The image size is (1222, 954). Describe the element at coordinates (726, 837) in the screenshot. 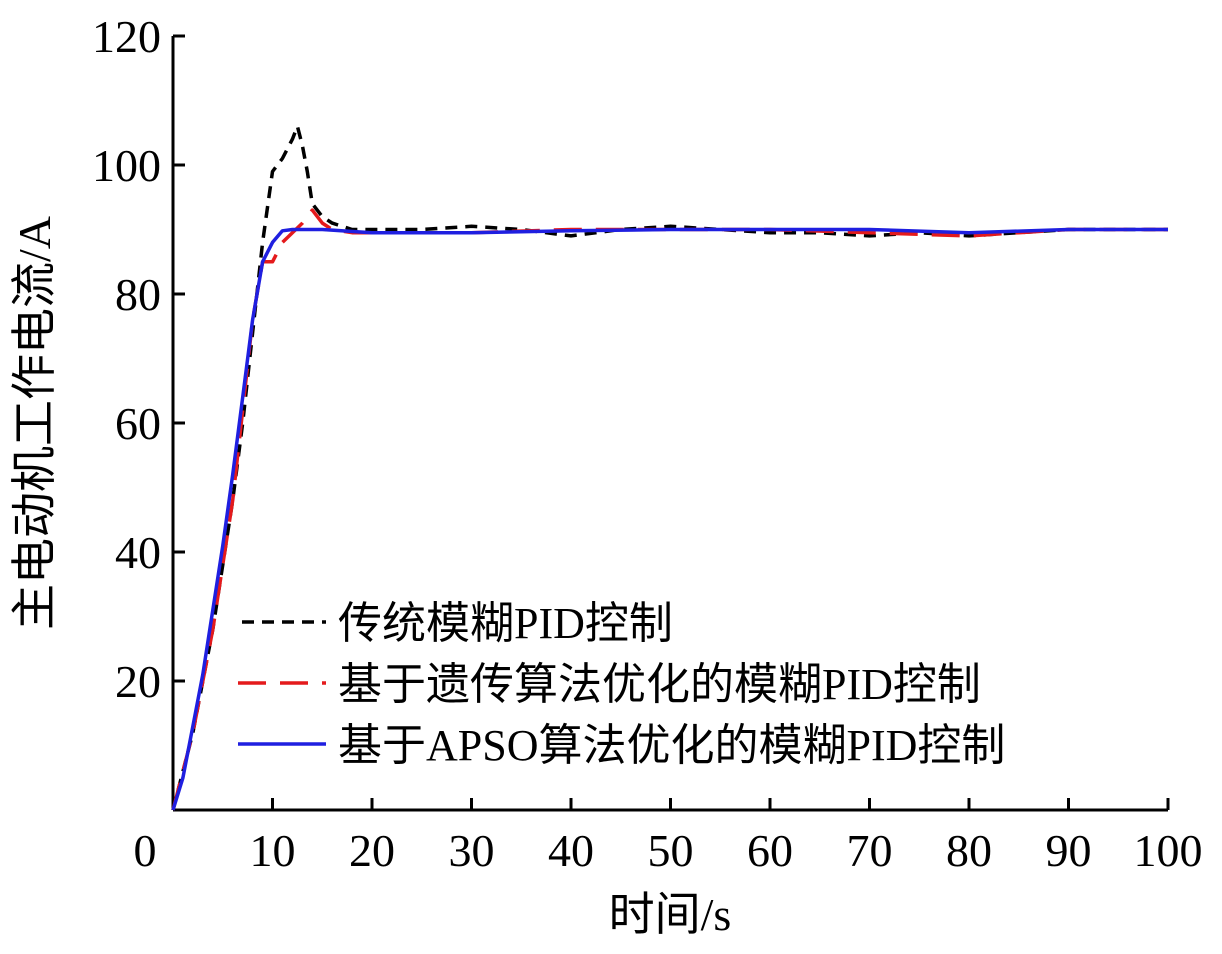

I see `x-ticks: 10 20 30 40 50 60 70 80 90 100` at that location.